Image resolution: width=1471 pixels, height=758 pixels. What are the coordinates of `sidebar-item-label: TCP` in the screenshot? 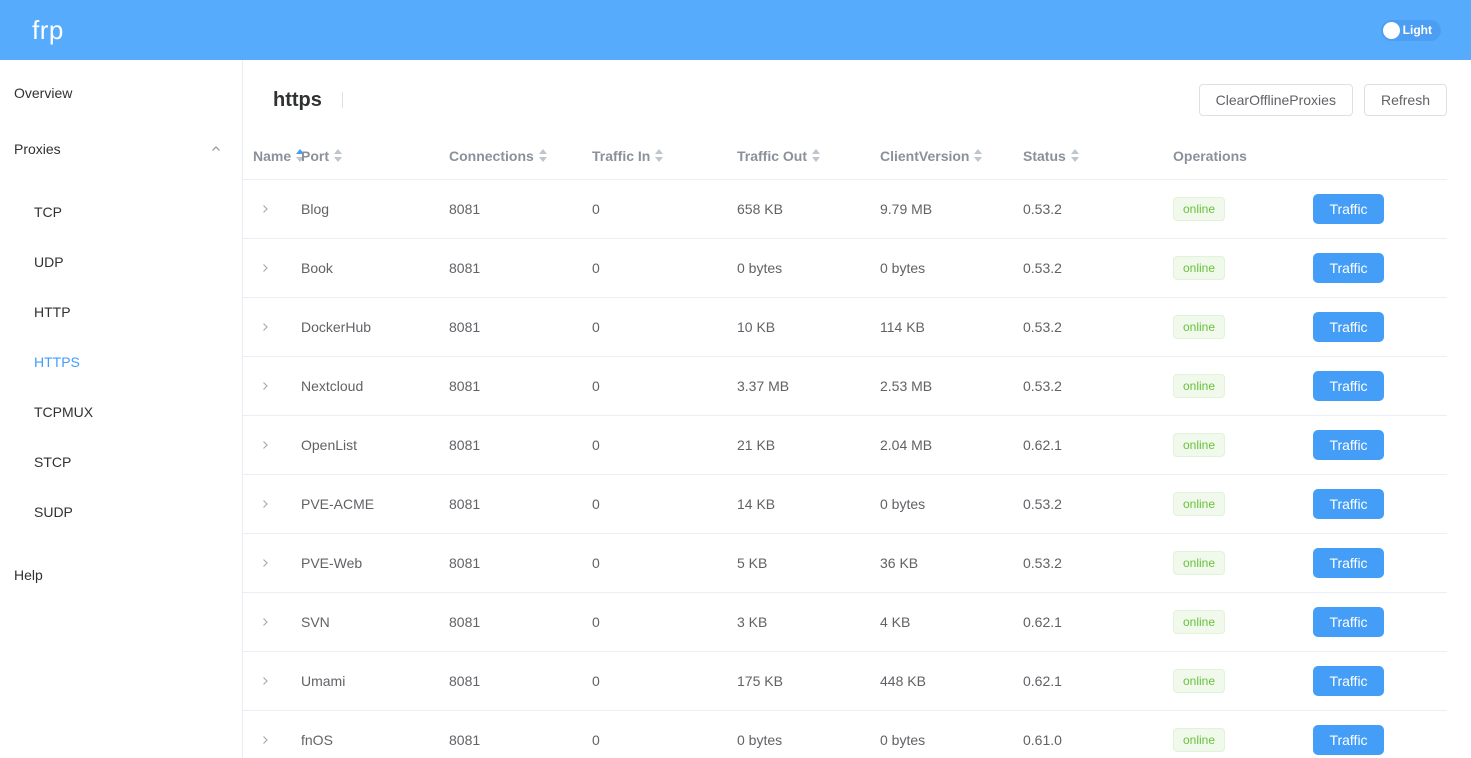 It's located at (48, 212).